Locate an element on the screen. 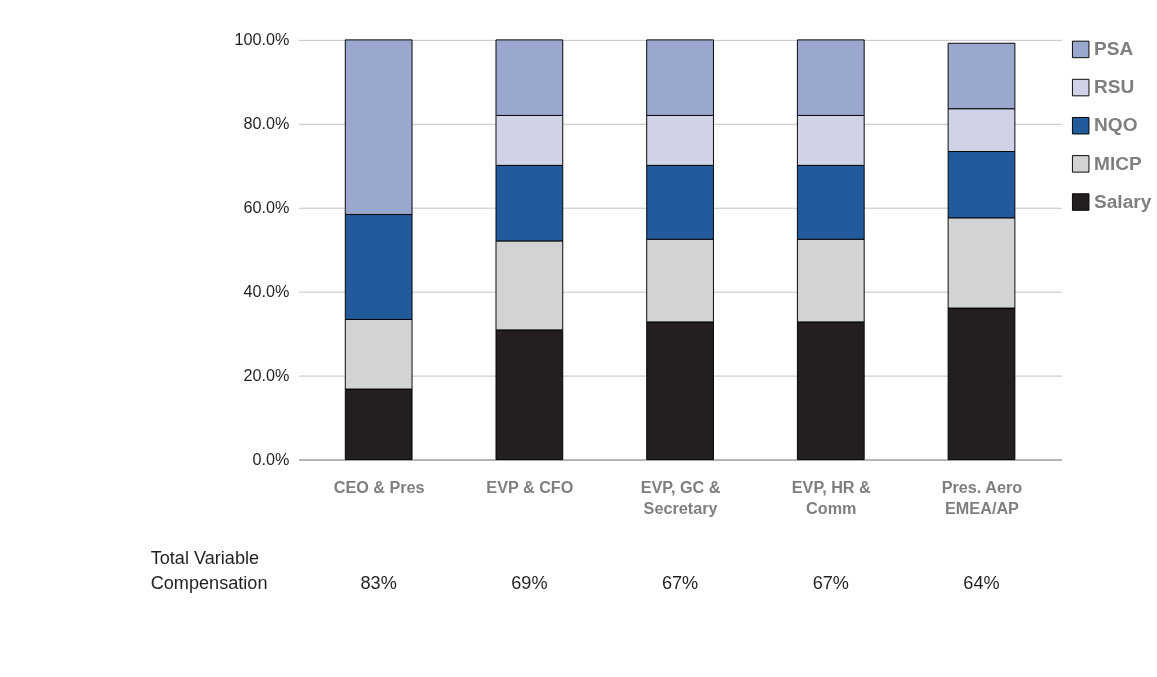 The image size is (1157, 677). legend-label: PSA is located at coordinates (1114, 49).